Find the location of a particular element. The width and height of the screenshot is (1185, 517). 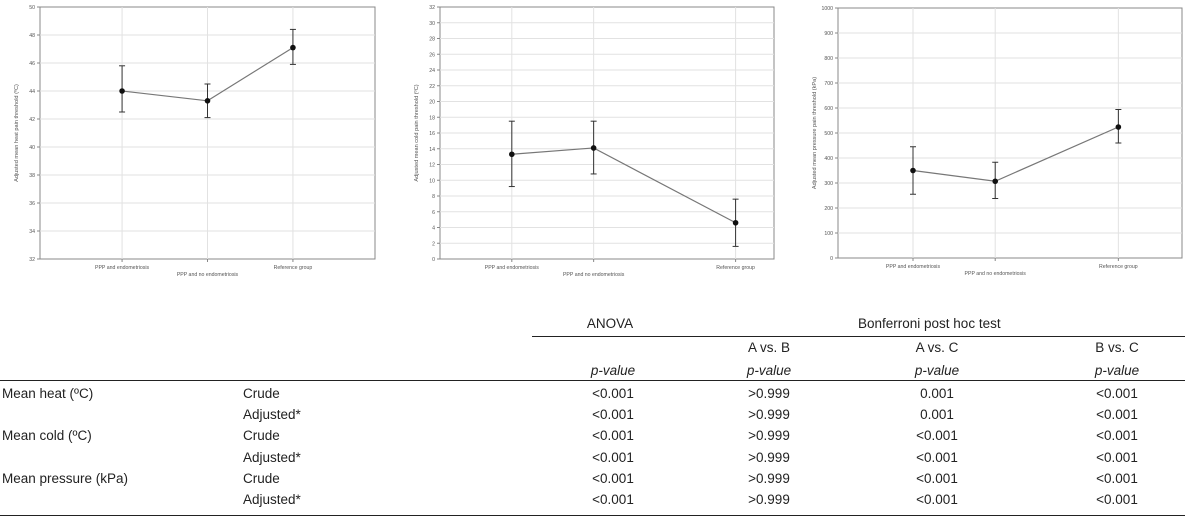

y-tick-label: 8 is located at coordinates (433, 197).